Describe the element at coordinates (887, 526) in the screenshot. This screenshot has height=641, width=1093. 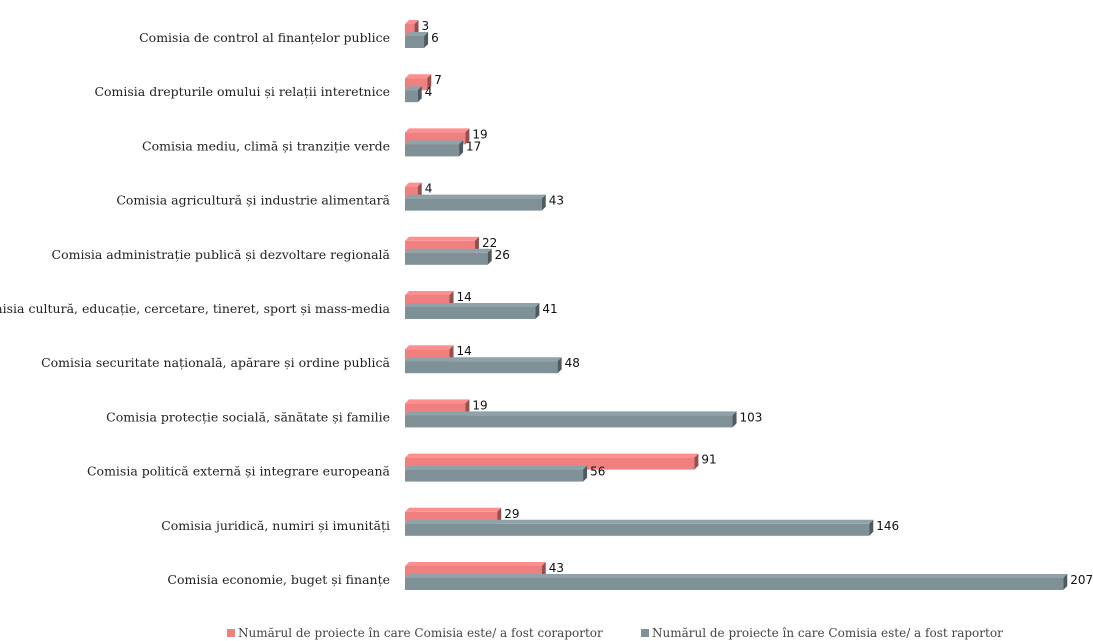
I see `data-label: 146` at that location.